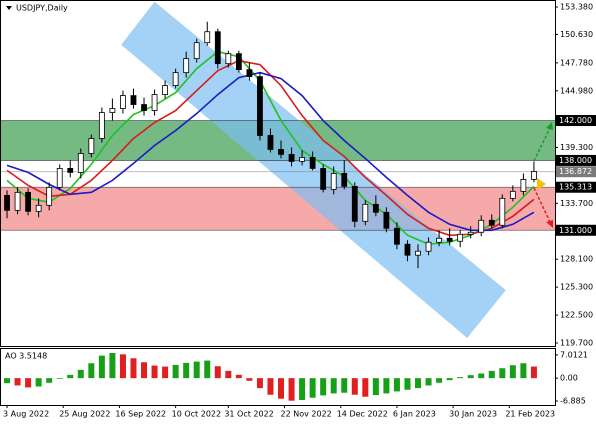  What do you see at coordinates (576, 6) in the screenshot?
I see `y-tick-label: 153.380` at bounding box center [576, 6].